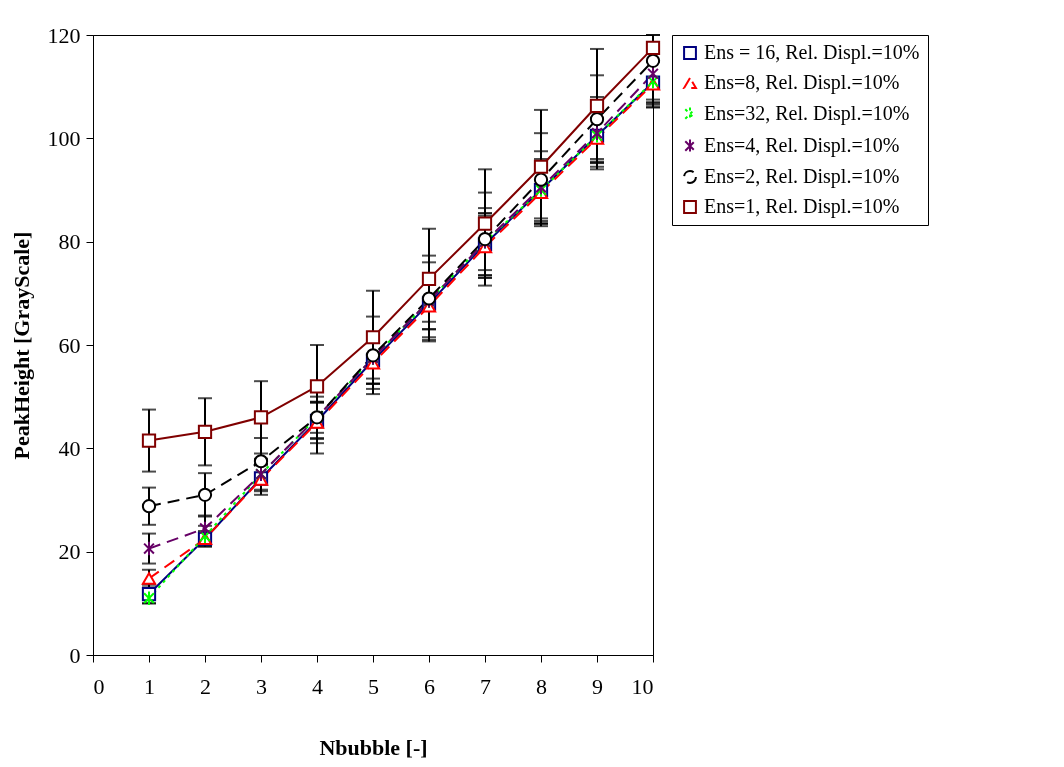 This screenshot has width=1064, height=767. What do you see at coordinates (429, 686) in the screenshot?
I see `x-tick-label: 6` at bounding box center [429, 686].